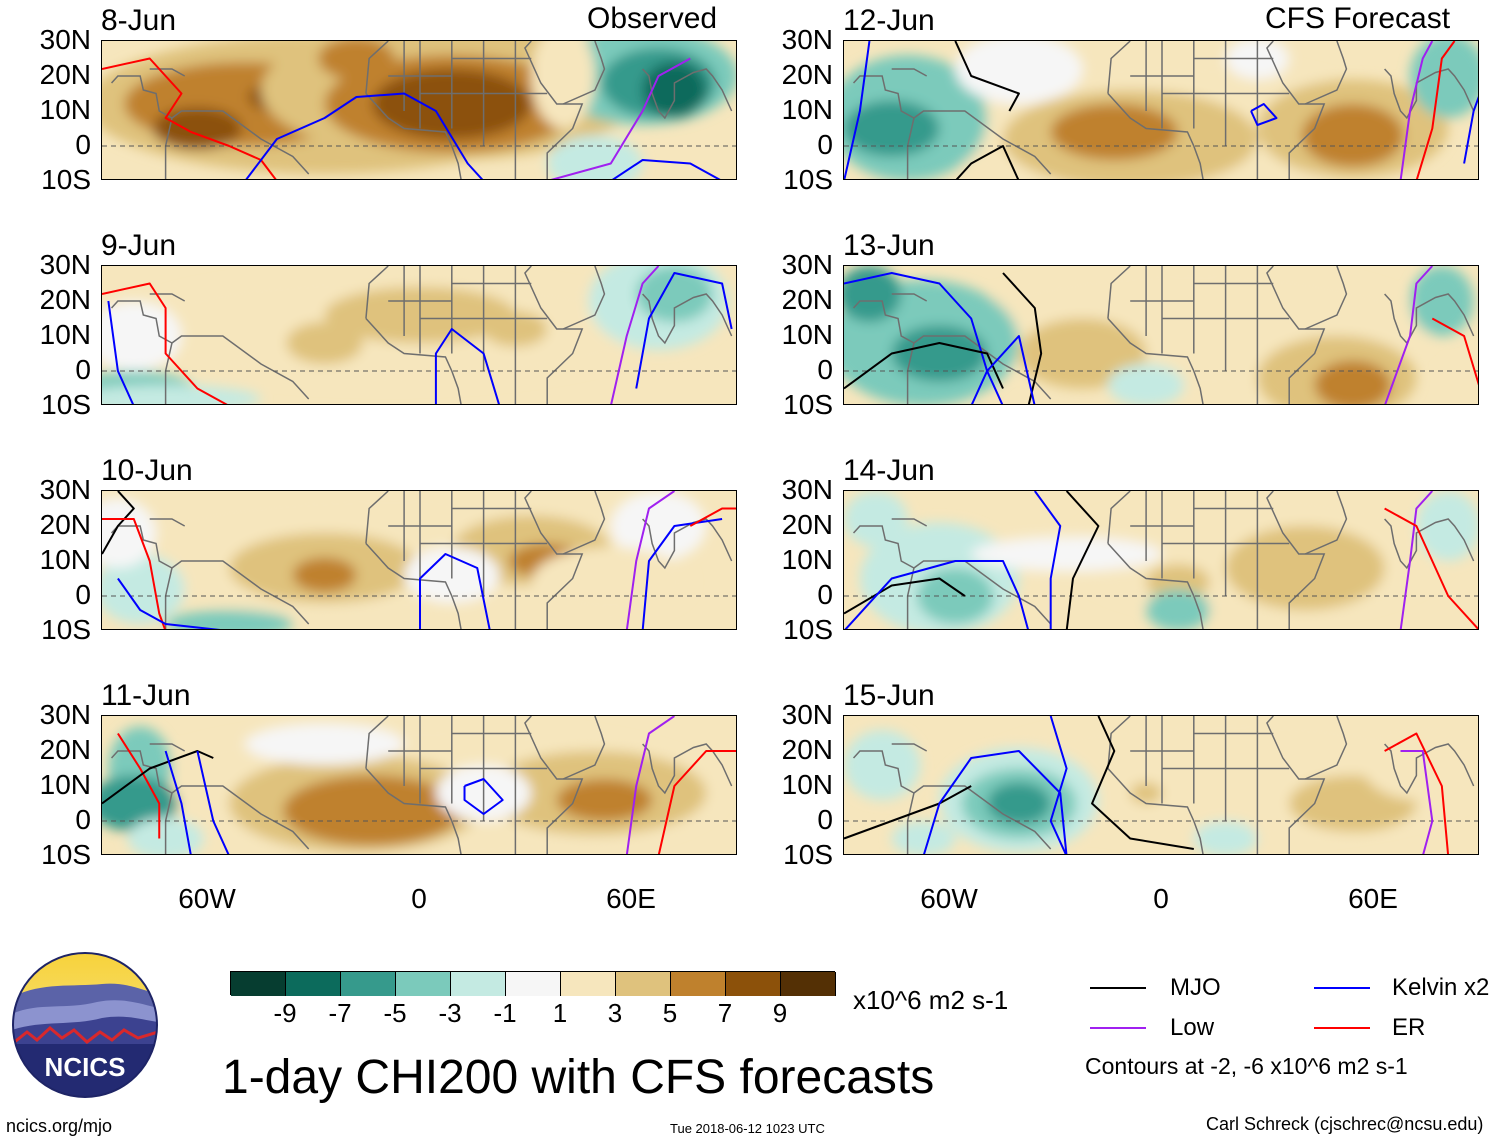 This screenshot has width=1510, height=1142. I want to click on footer-url: ncics.org/mjo, so click(59, 1126).